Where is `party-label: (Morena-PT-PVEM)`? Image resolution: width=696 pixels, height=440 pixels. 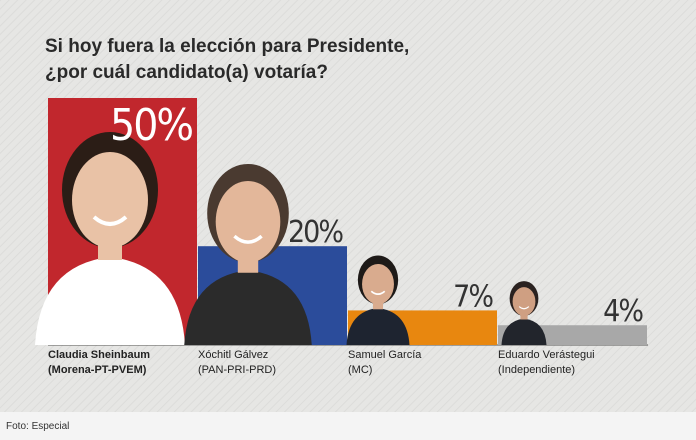
party-label: (Morena-PT-PVEM) is located at coordinates (97, 370).